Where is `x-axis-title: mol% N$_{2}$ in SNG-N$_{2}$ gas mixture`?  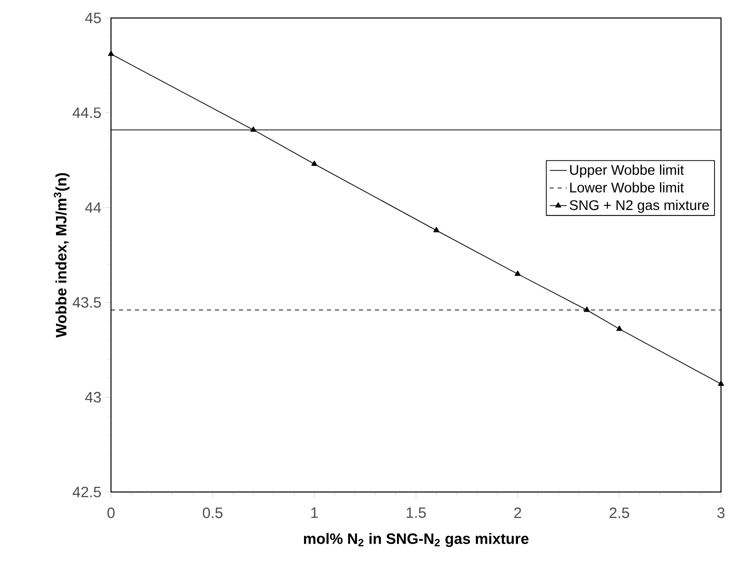
x-axis-title: mol% N$_{2}$ in SNG-N$_{2}$ gas mixture is located at coordinates (416, 540).